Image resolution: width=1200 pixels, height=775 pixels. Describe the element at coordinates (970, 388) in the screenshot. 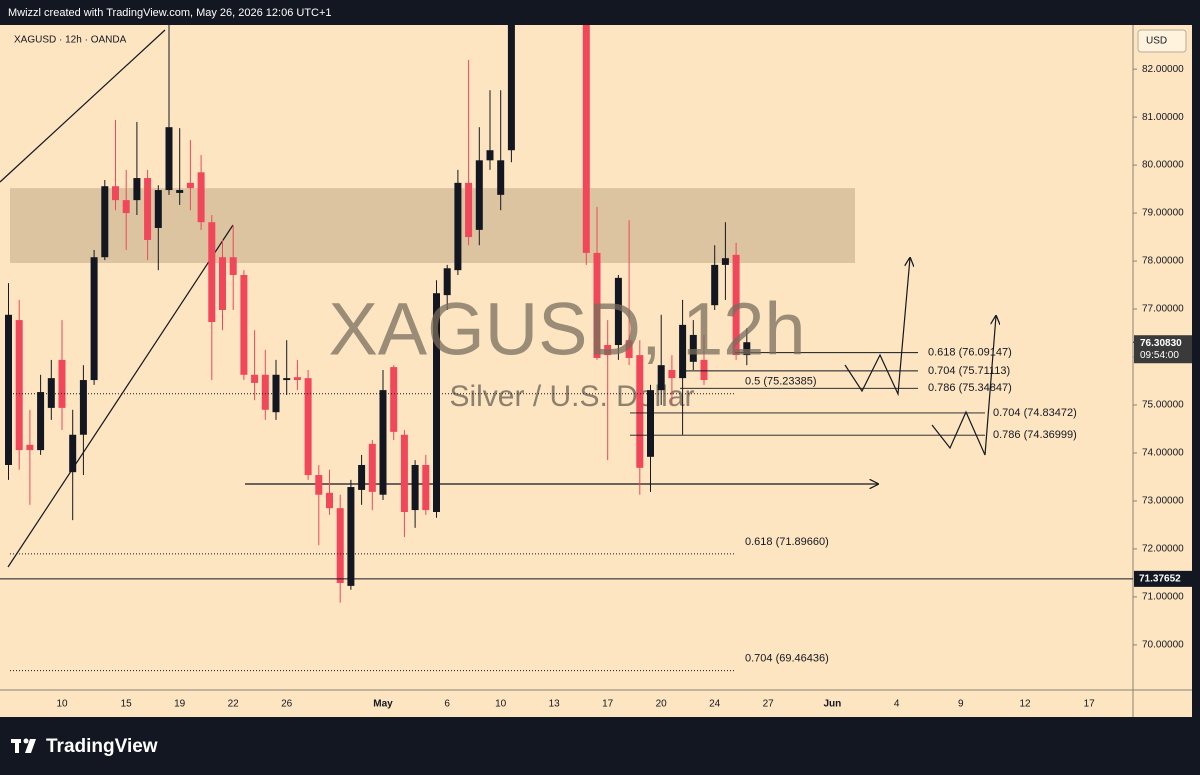

I see `level-label: 0.786 (75.34847)` at that location.